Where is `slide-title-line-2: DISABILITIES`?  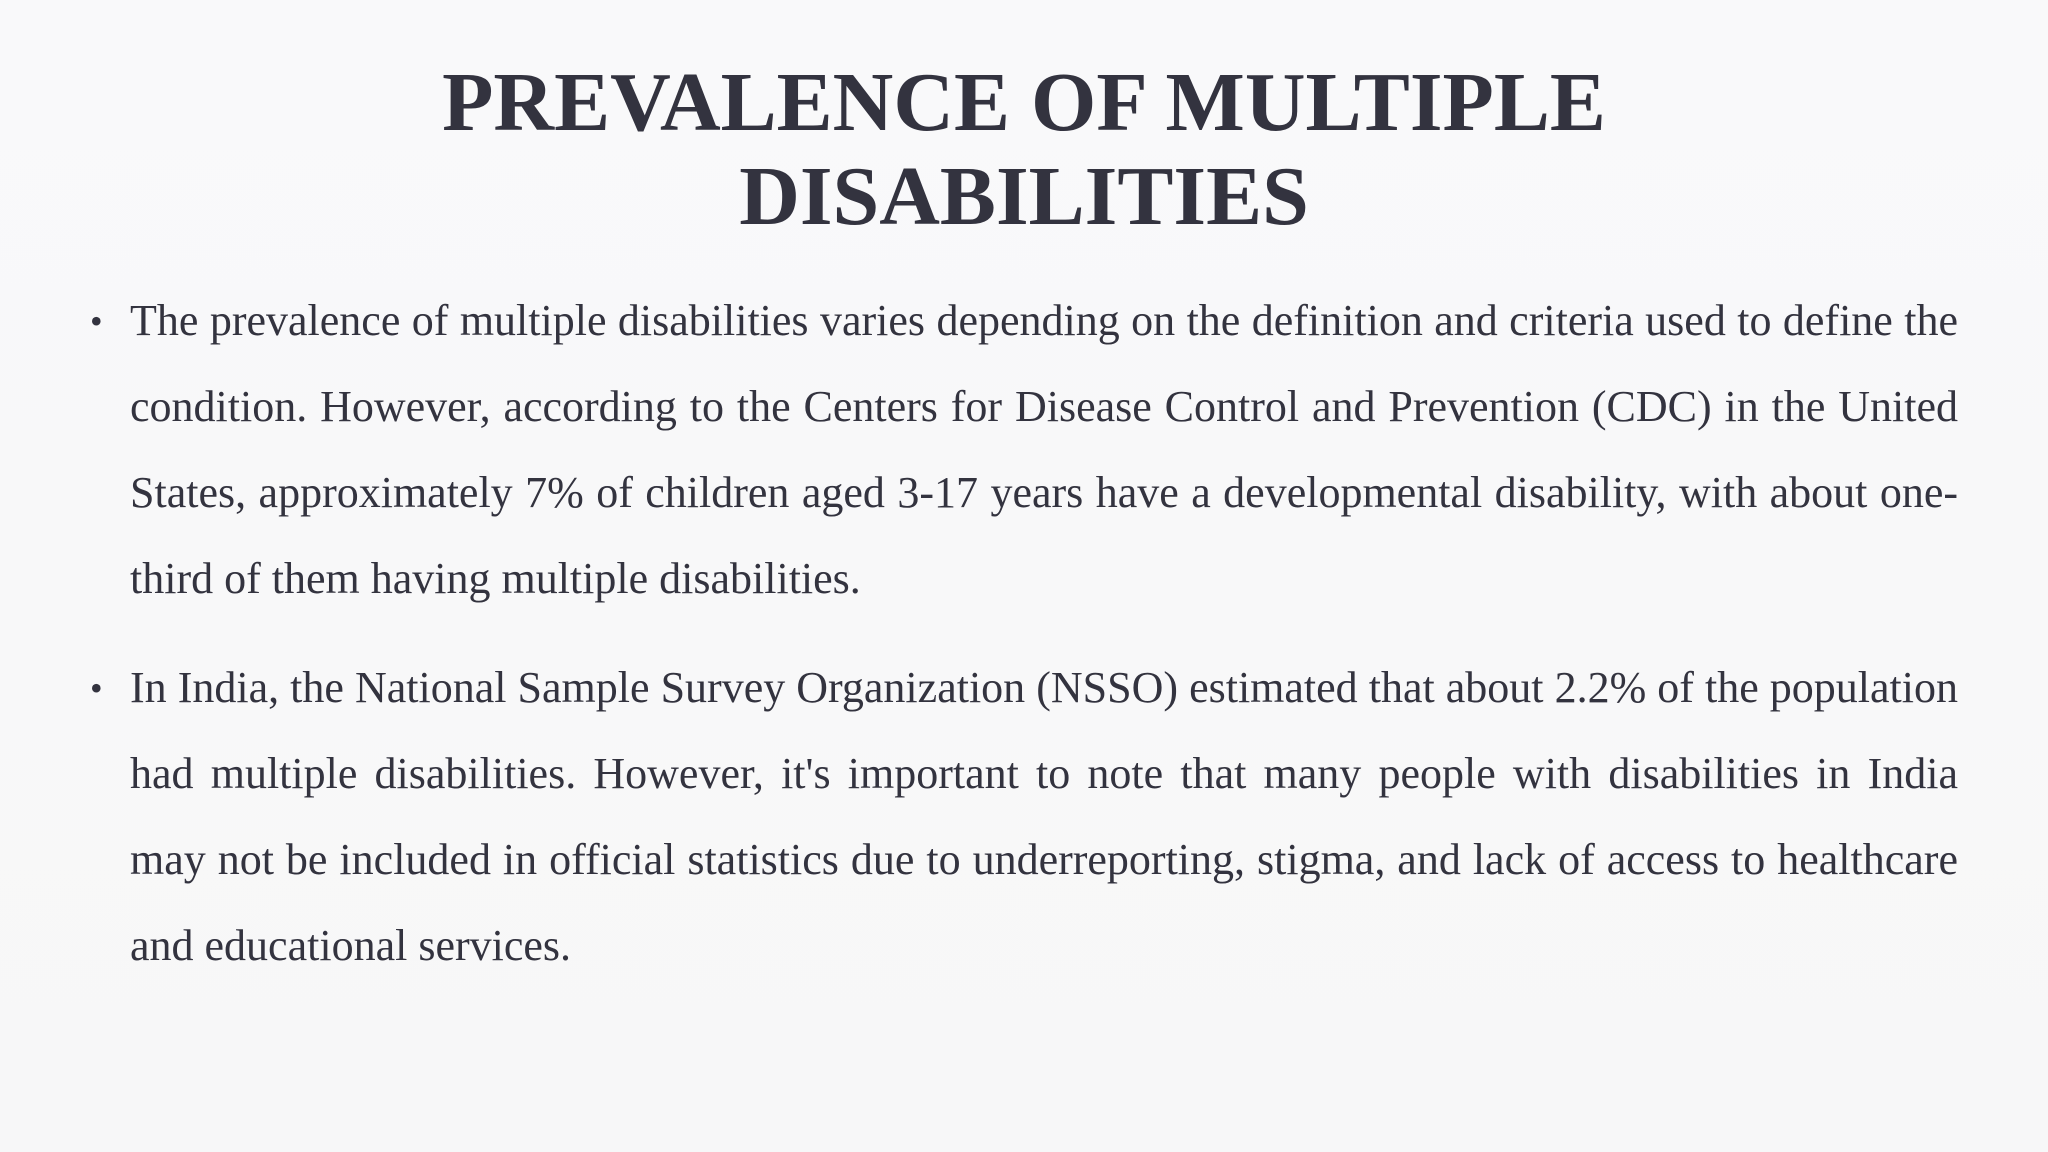 slide-title-line-2: DISABILITIES is located at coordinates (1024, 196).